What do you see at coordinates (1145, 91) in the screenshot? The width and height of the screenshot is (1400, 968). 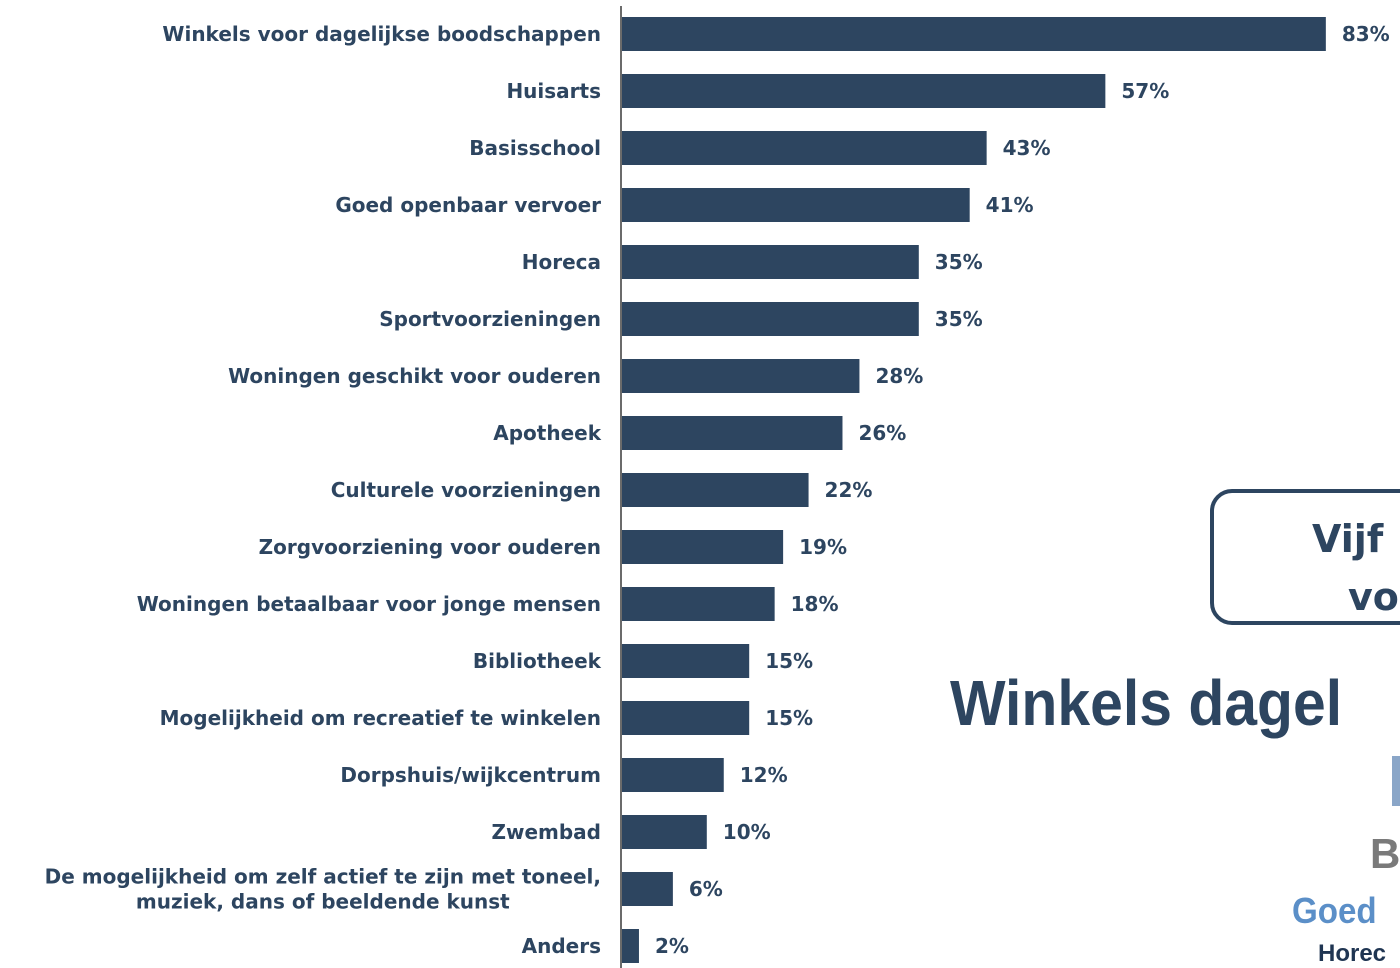 I see `value-label: 57%` at bounding box center [1145, 91].